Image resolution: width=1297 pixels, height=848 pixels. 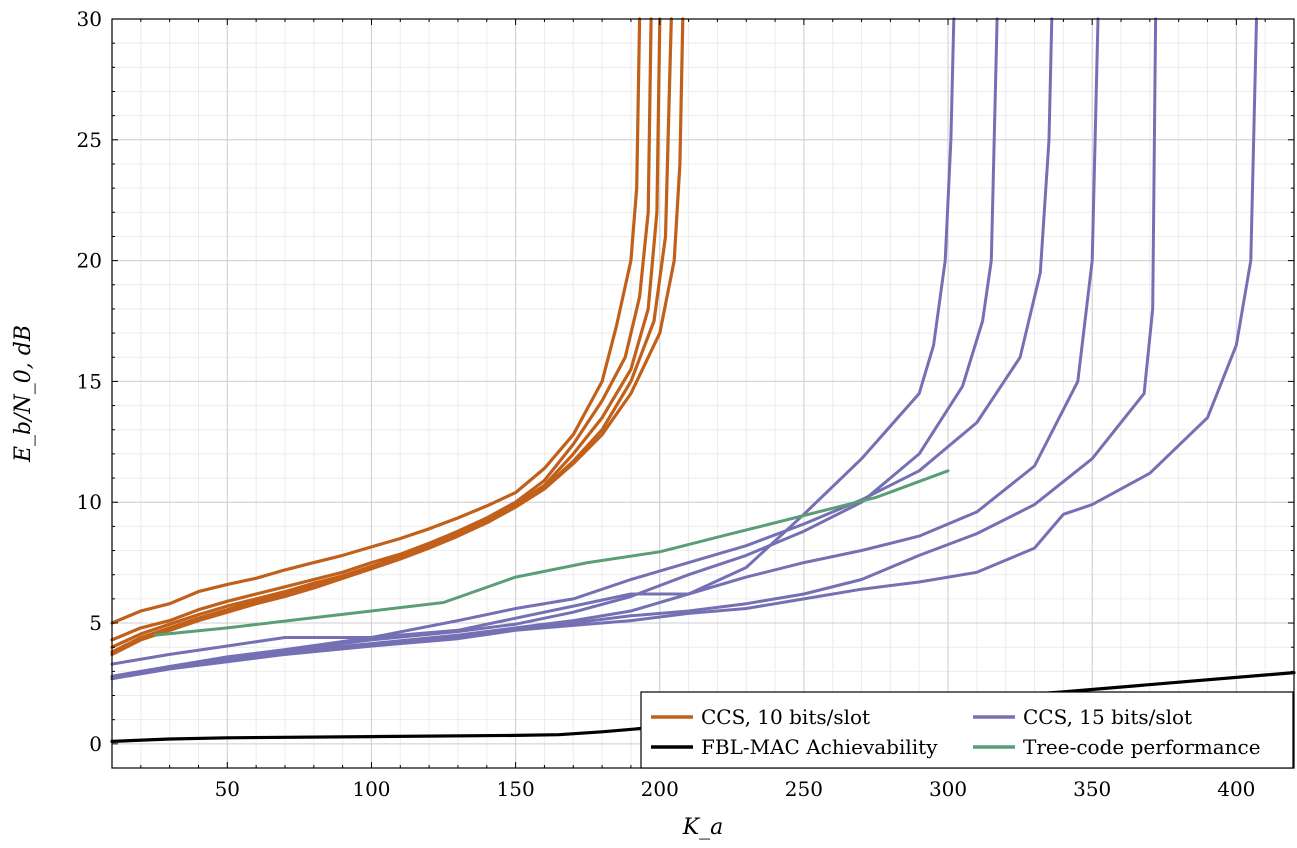 I want to click on x-tick-label: 250, so click(x=804, y=789).